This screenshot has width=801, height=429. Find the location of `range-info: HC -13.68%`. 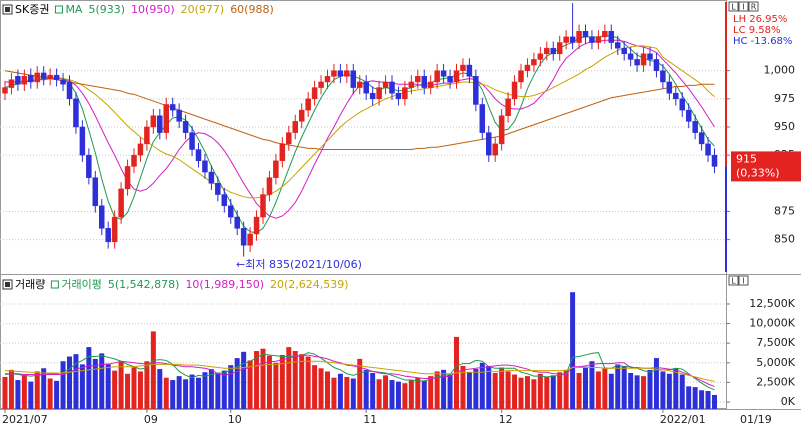

range-info: HC -13.68% is located at coordinates (762, 41).